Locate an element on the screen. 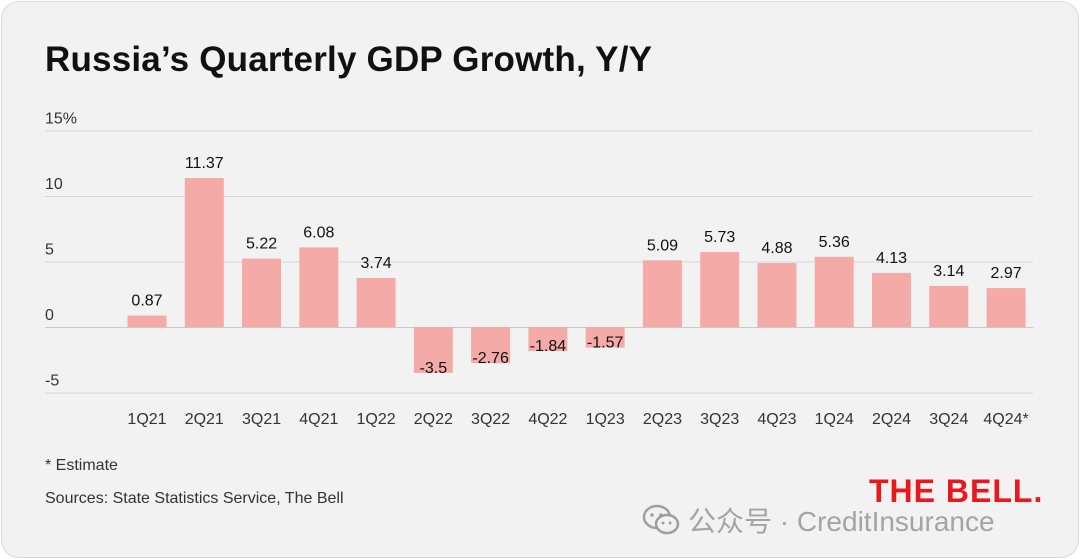 The image size is (1080, 559). x-tick-label: 3Q24 is located at coordinates (948, 419).